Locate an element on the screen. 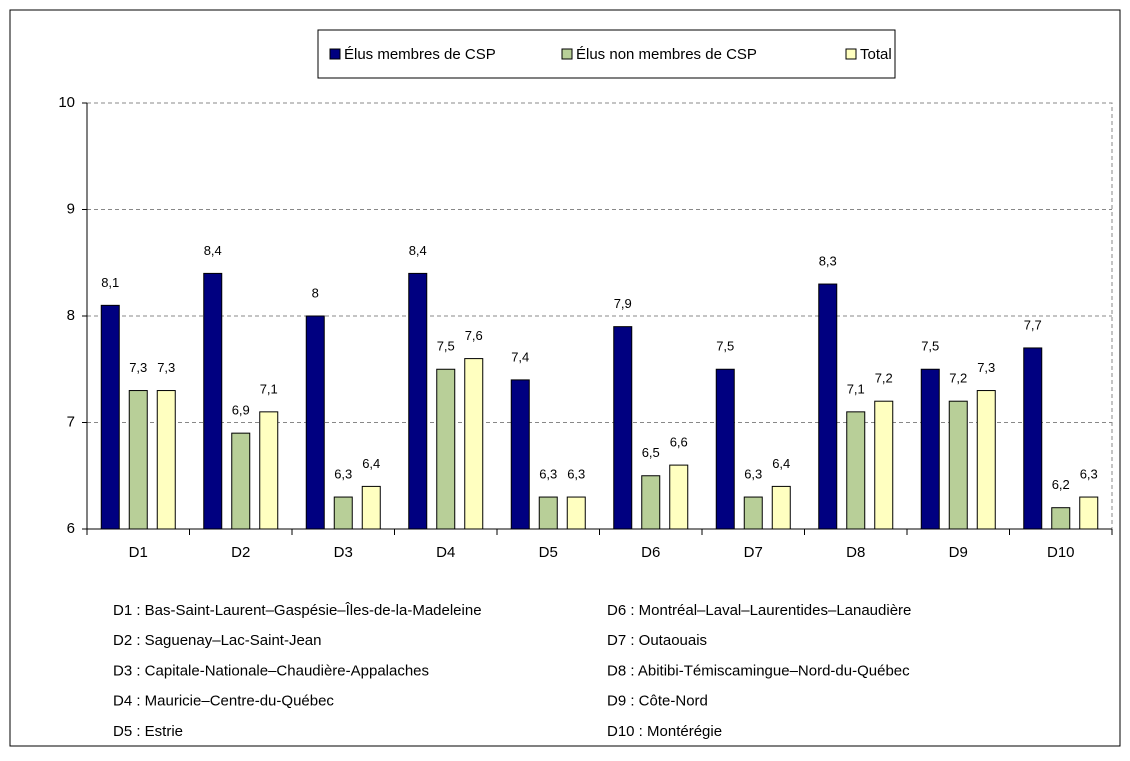 This screenshot has height=761, width=1130. value-label: 7,6 is located at coordinates (474, 335).